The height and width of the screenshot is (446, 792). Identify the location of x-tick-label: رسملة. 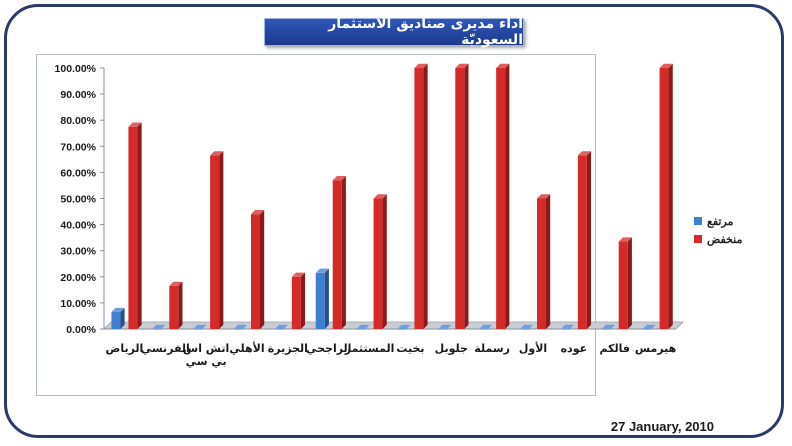
(492, 348).